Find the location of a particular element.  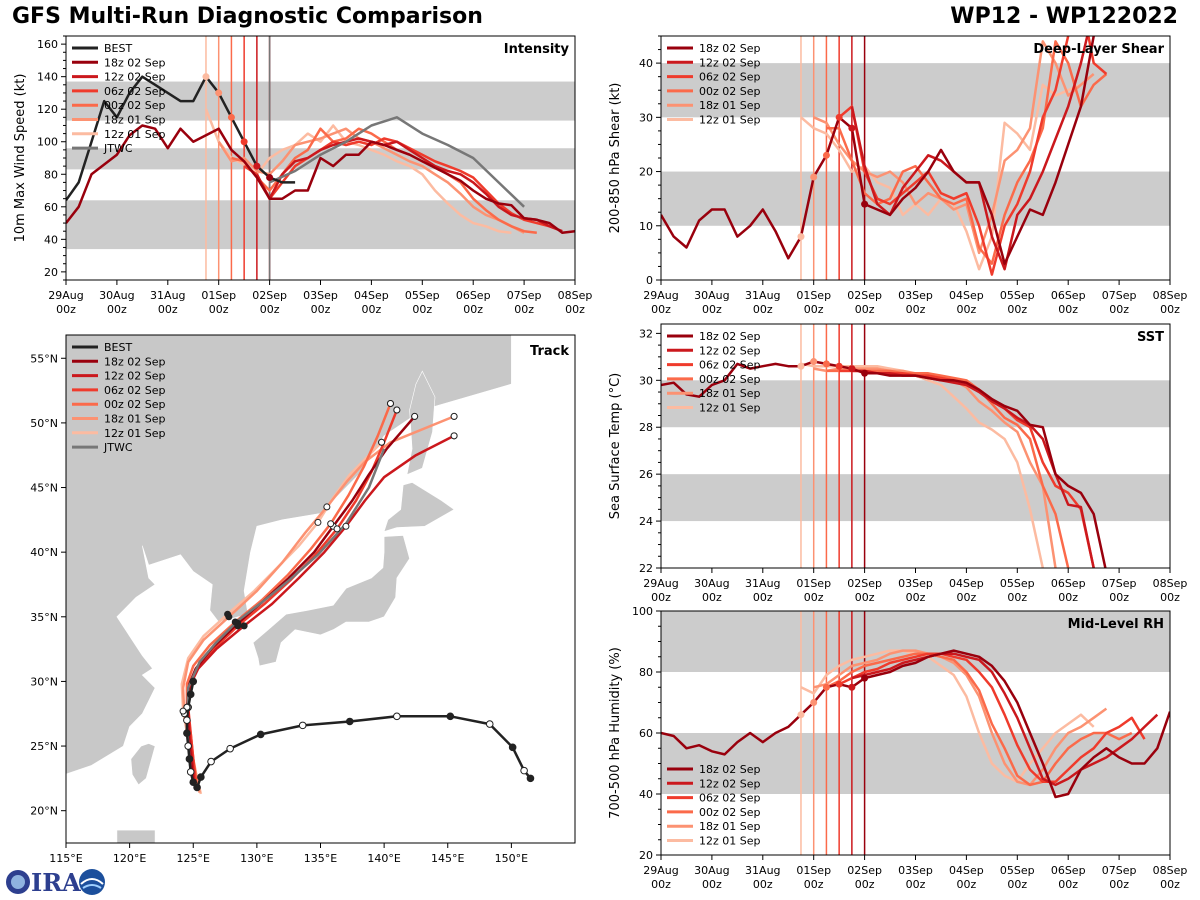

y-tick-label: 140 is located at coordinates (47, 77).